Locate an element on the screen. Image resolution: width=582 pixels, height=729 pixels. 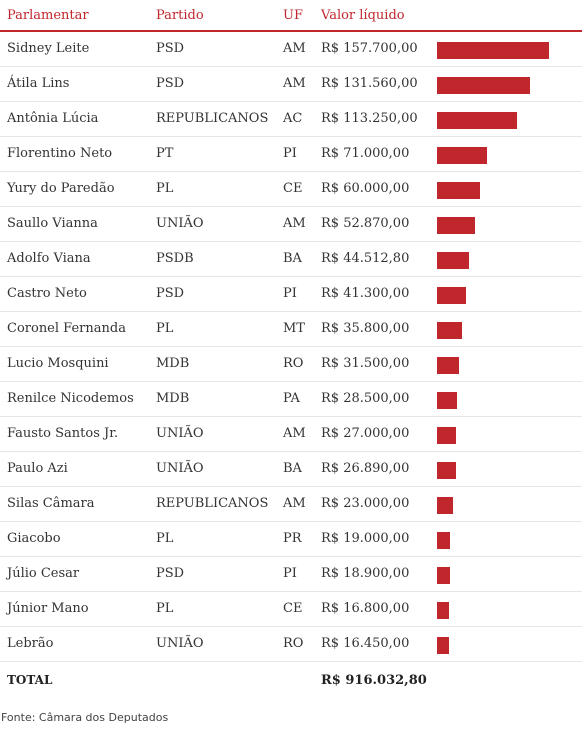
total-value: R$ 916.032,80 is located at coordinates (374, 680).